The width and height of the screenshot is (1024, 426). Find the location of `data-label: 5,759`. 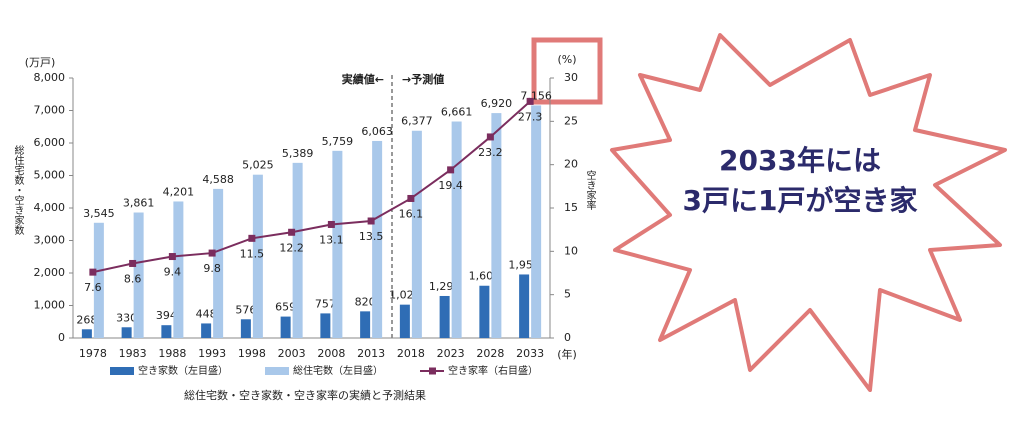

data-label: 5,759 is located at coordinates (338, 141).